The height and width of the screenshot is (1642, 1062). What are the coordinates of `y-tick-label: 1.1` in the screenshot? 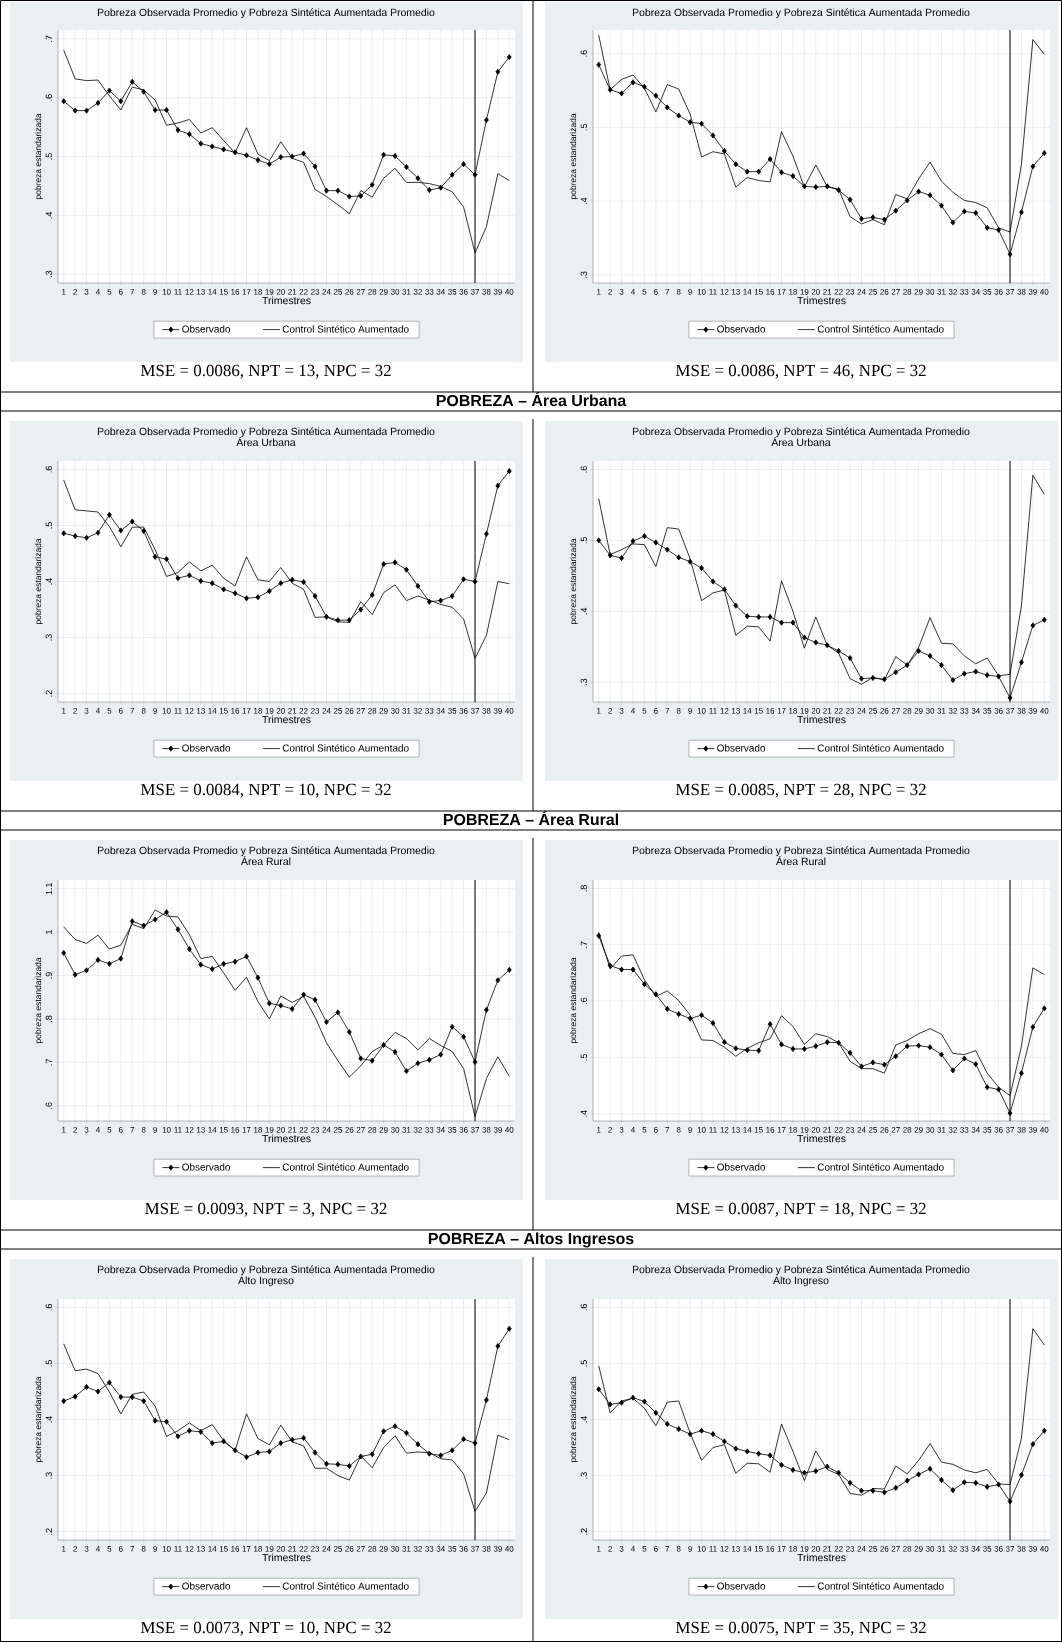 It's located at (48, 888).